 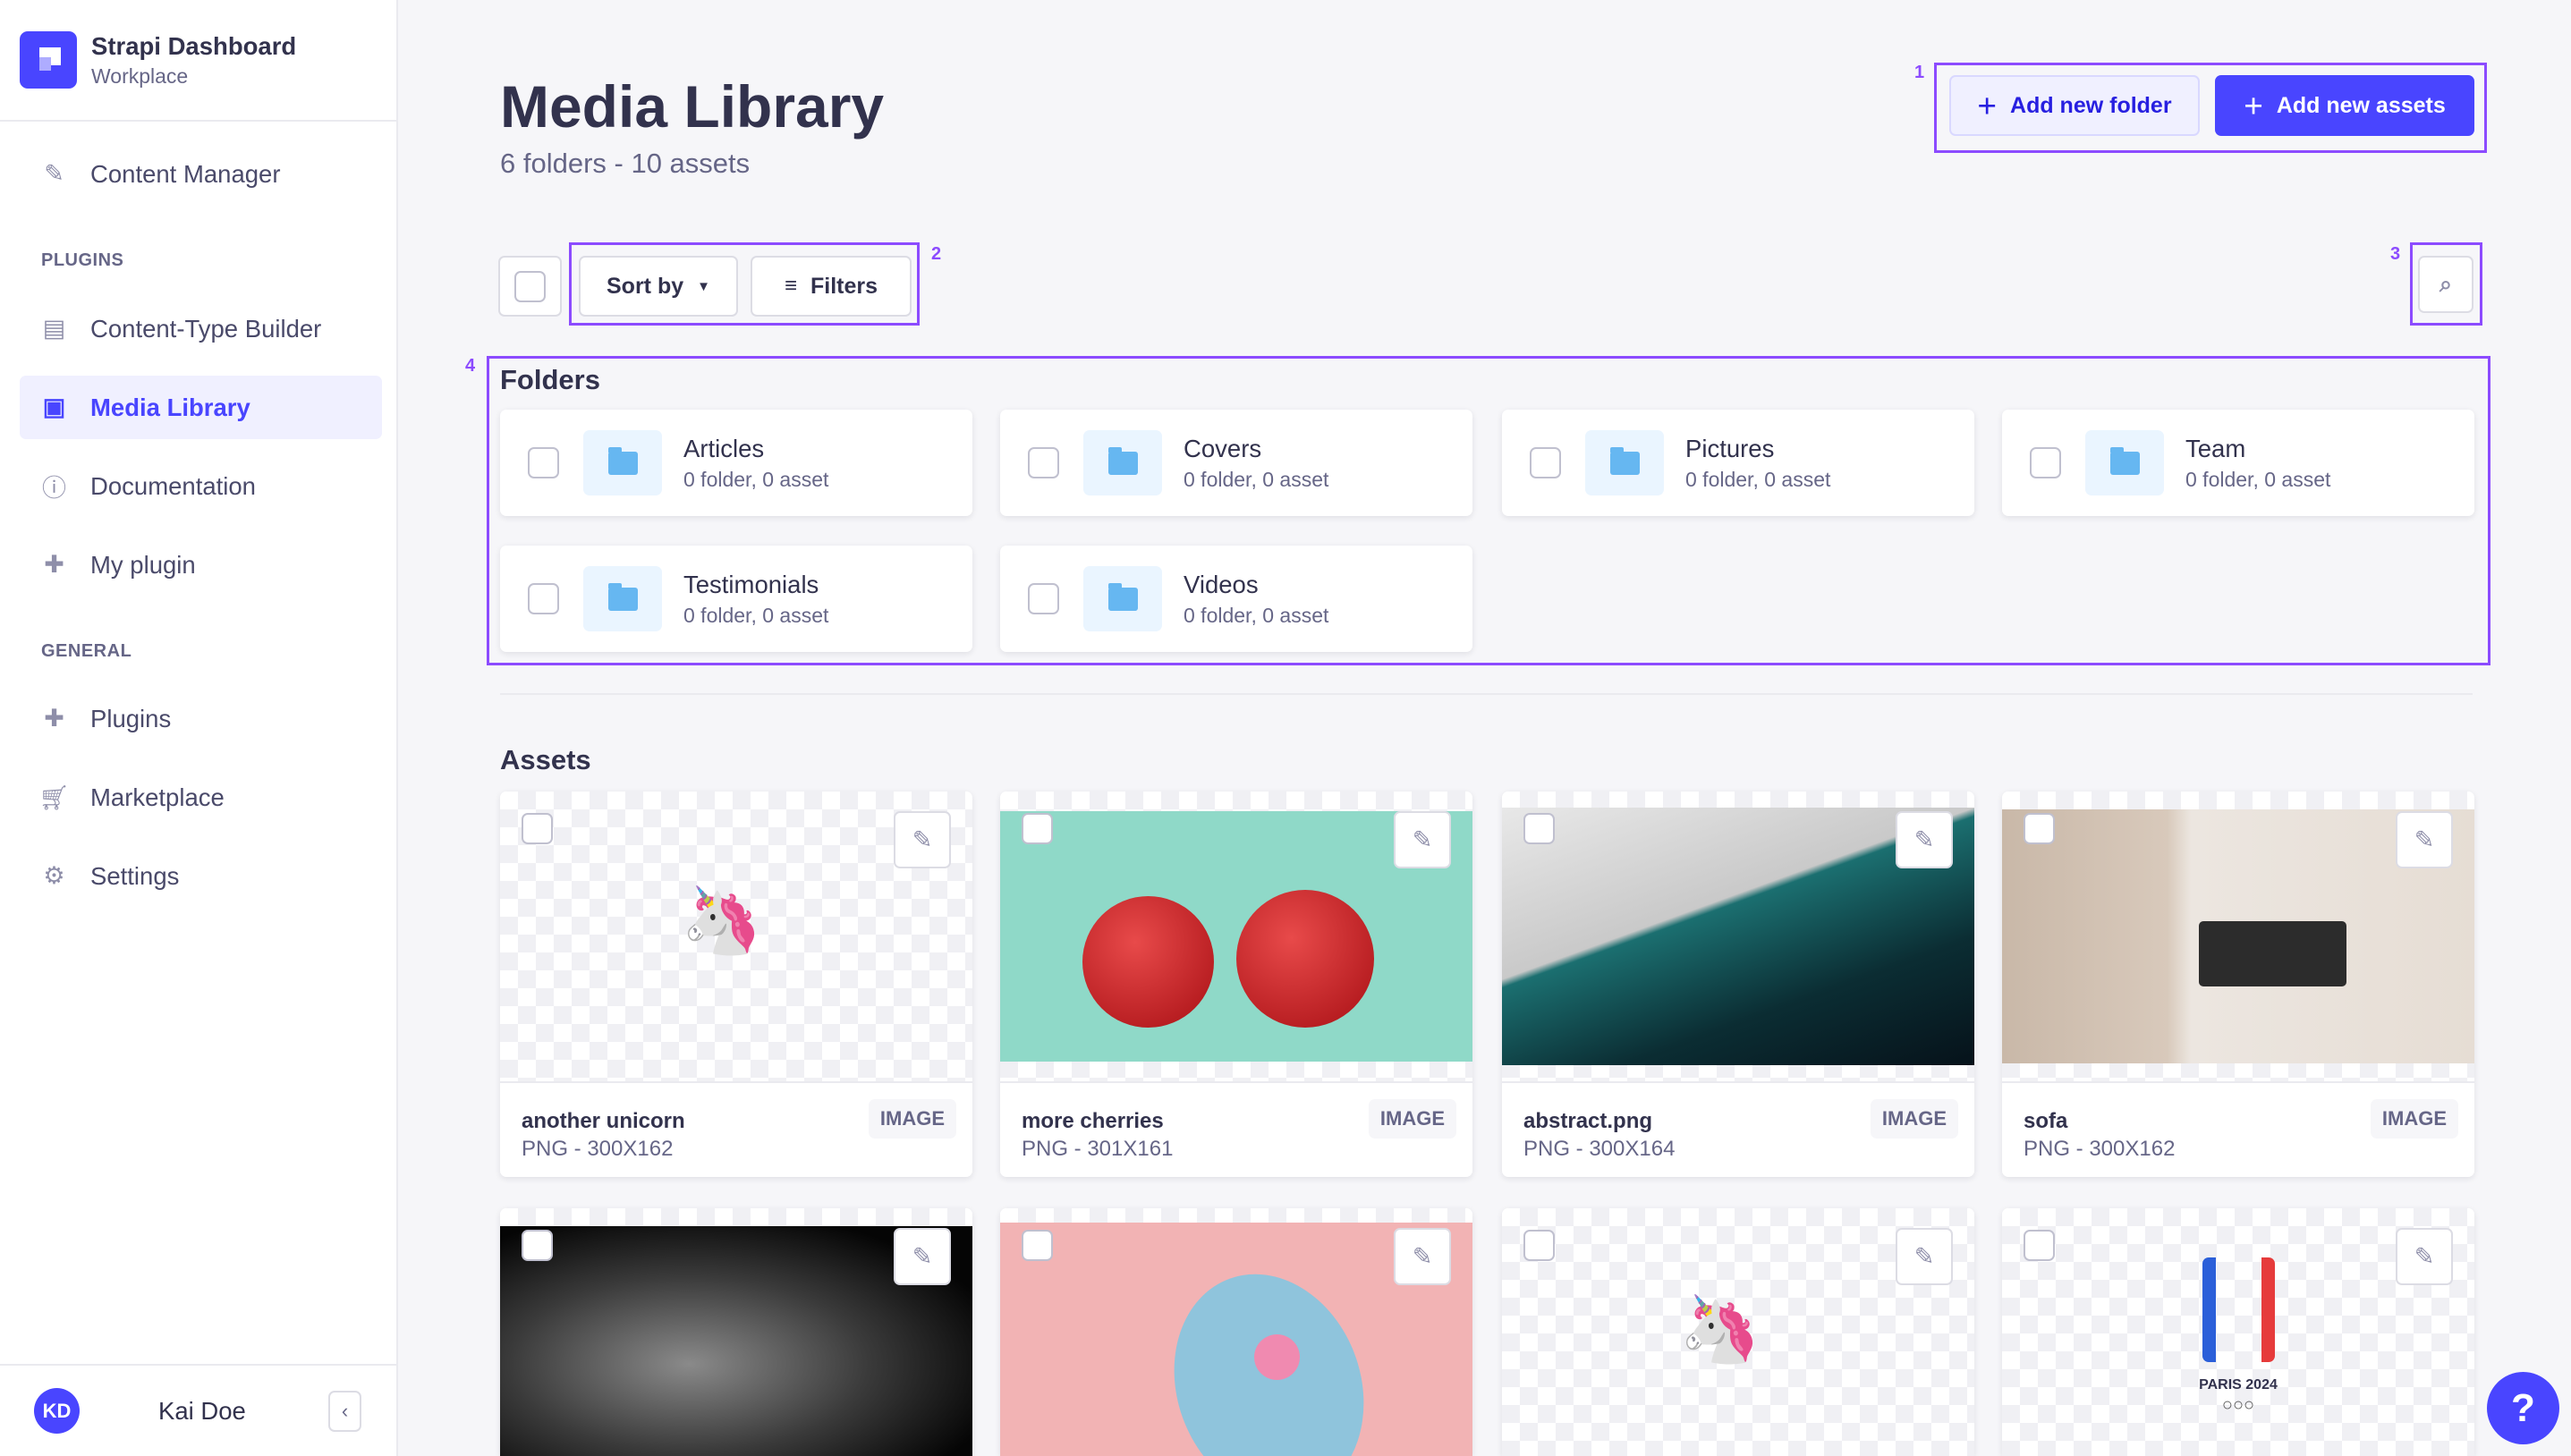 What do you see at coordinates (201, 876) in the screenshot?
I see `sidebar-item-settings: ⚙ Settings` at bounding box center [201, 876].